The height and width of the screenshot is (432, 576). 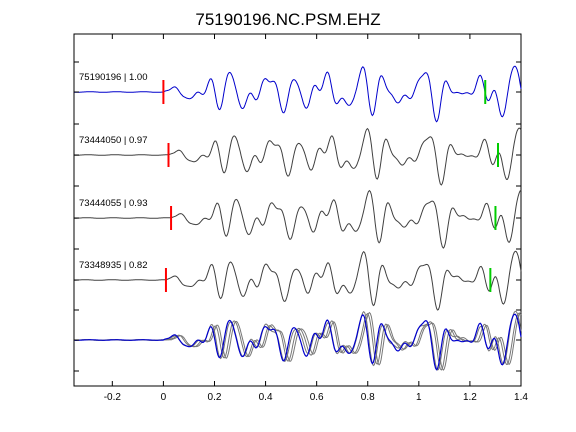 I want to click on stack-trace-reference, so click(x=298, y=342).